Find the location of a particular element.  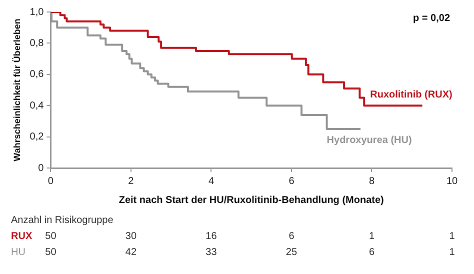

x-tick-label: 6 is located at coordinates (291, 181).